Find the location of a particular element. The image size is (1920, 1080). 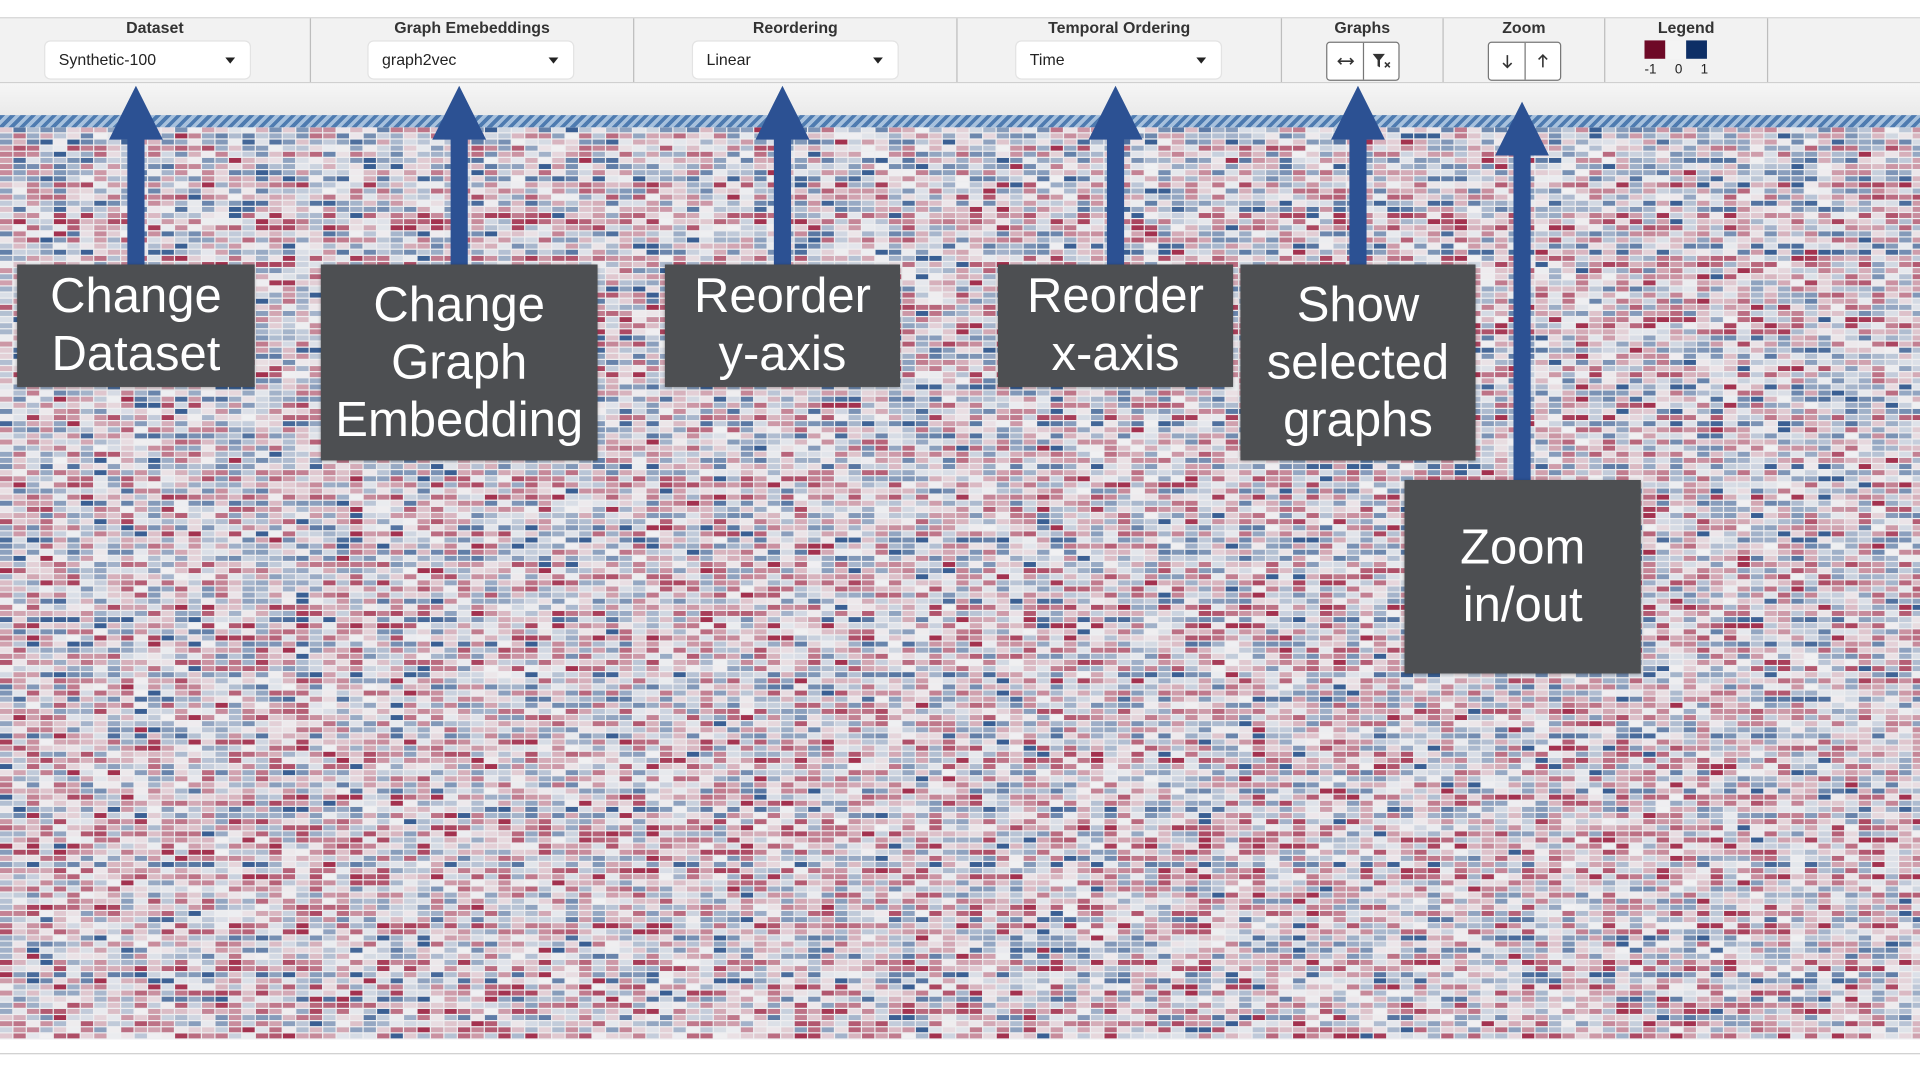

zoom-out-button is located at coordinates (1507, 61).